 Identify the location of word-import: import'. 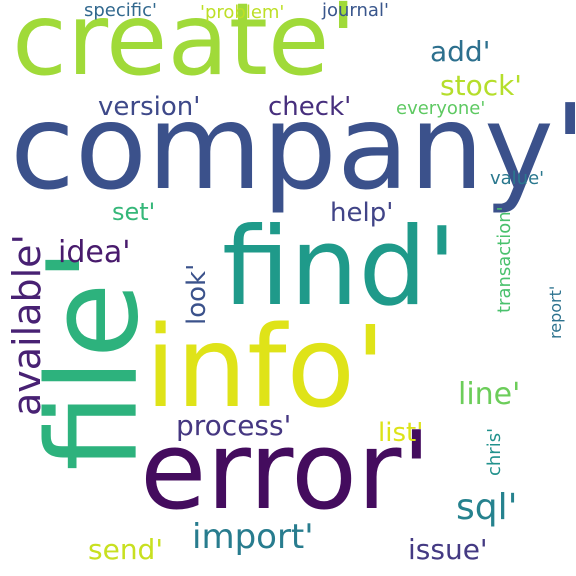
(253, 537).